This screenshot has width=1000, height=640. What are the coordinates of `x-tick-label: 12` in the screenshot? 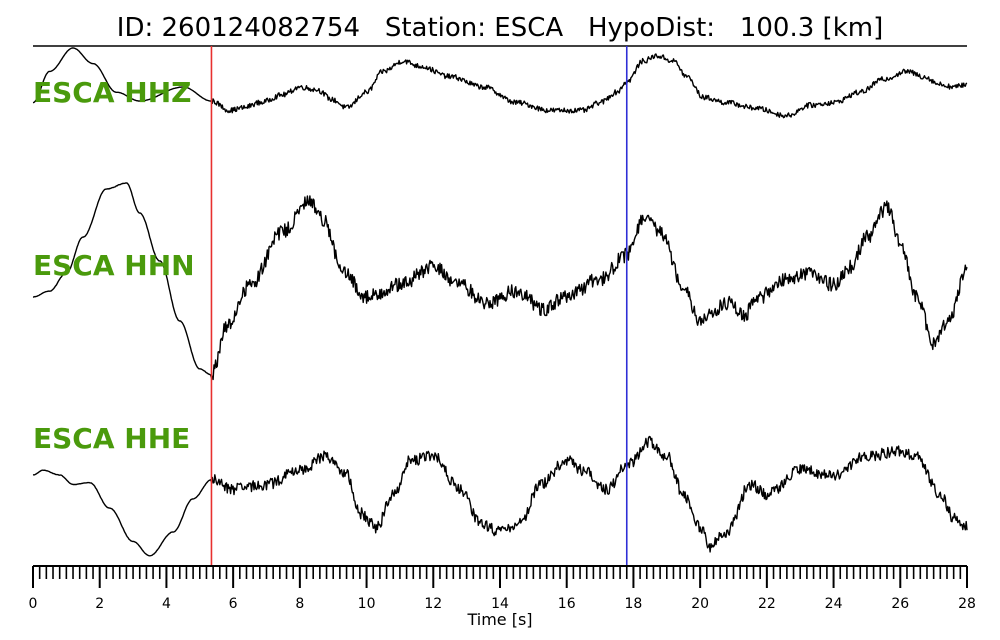 It's located at (433, 604).